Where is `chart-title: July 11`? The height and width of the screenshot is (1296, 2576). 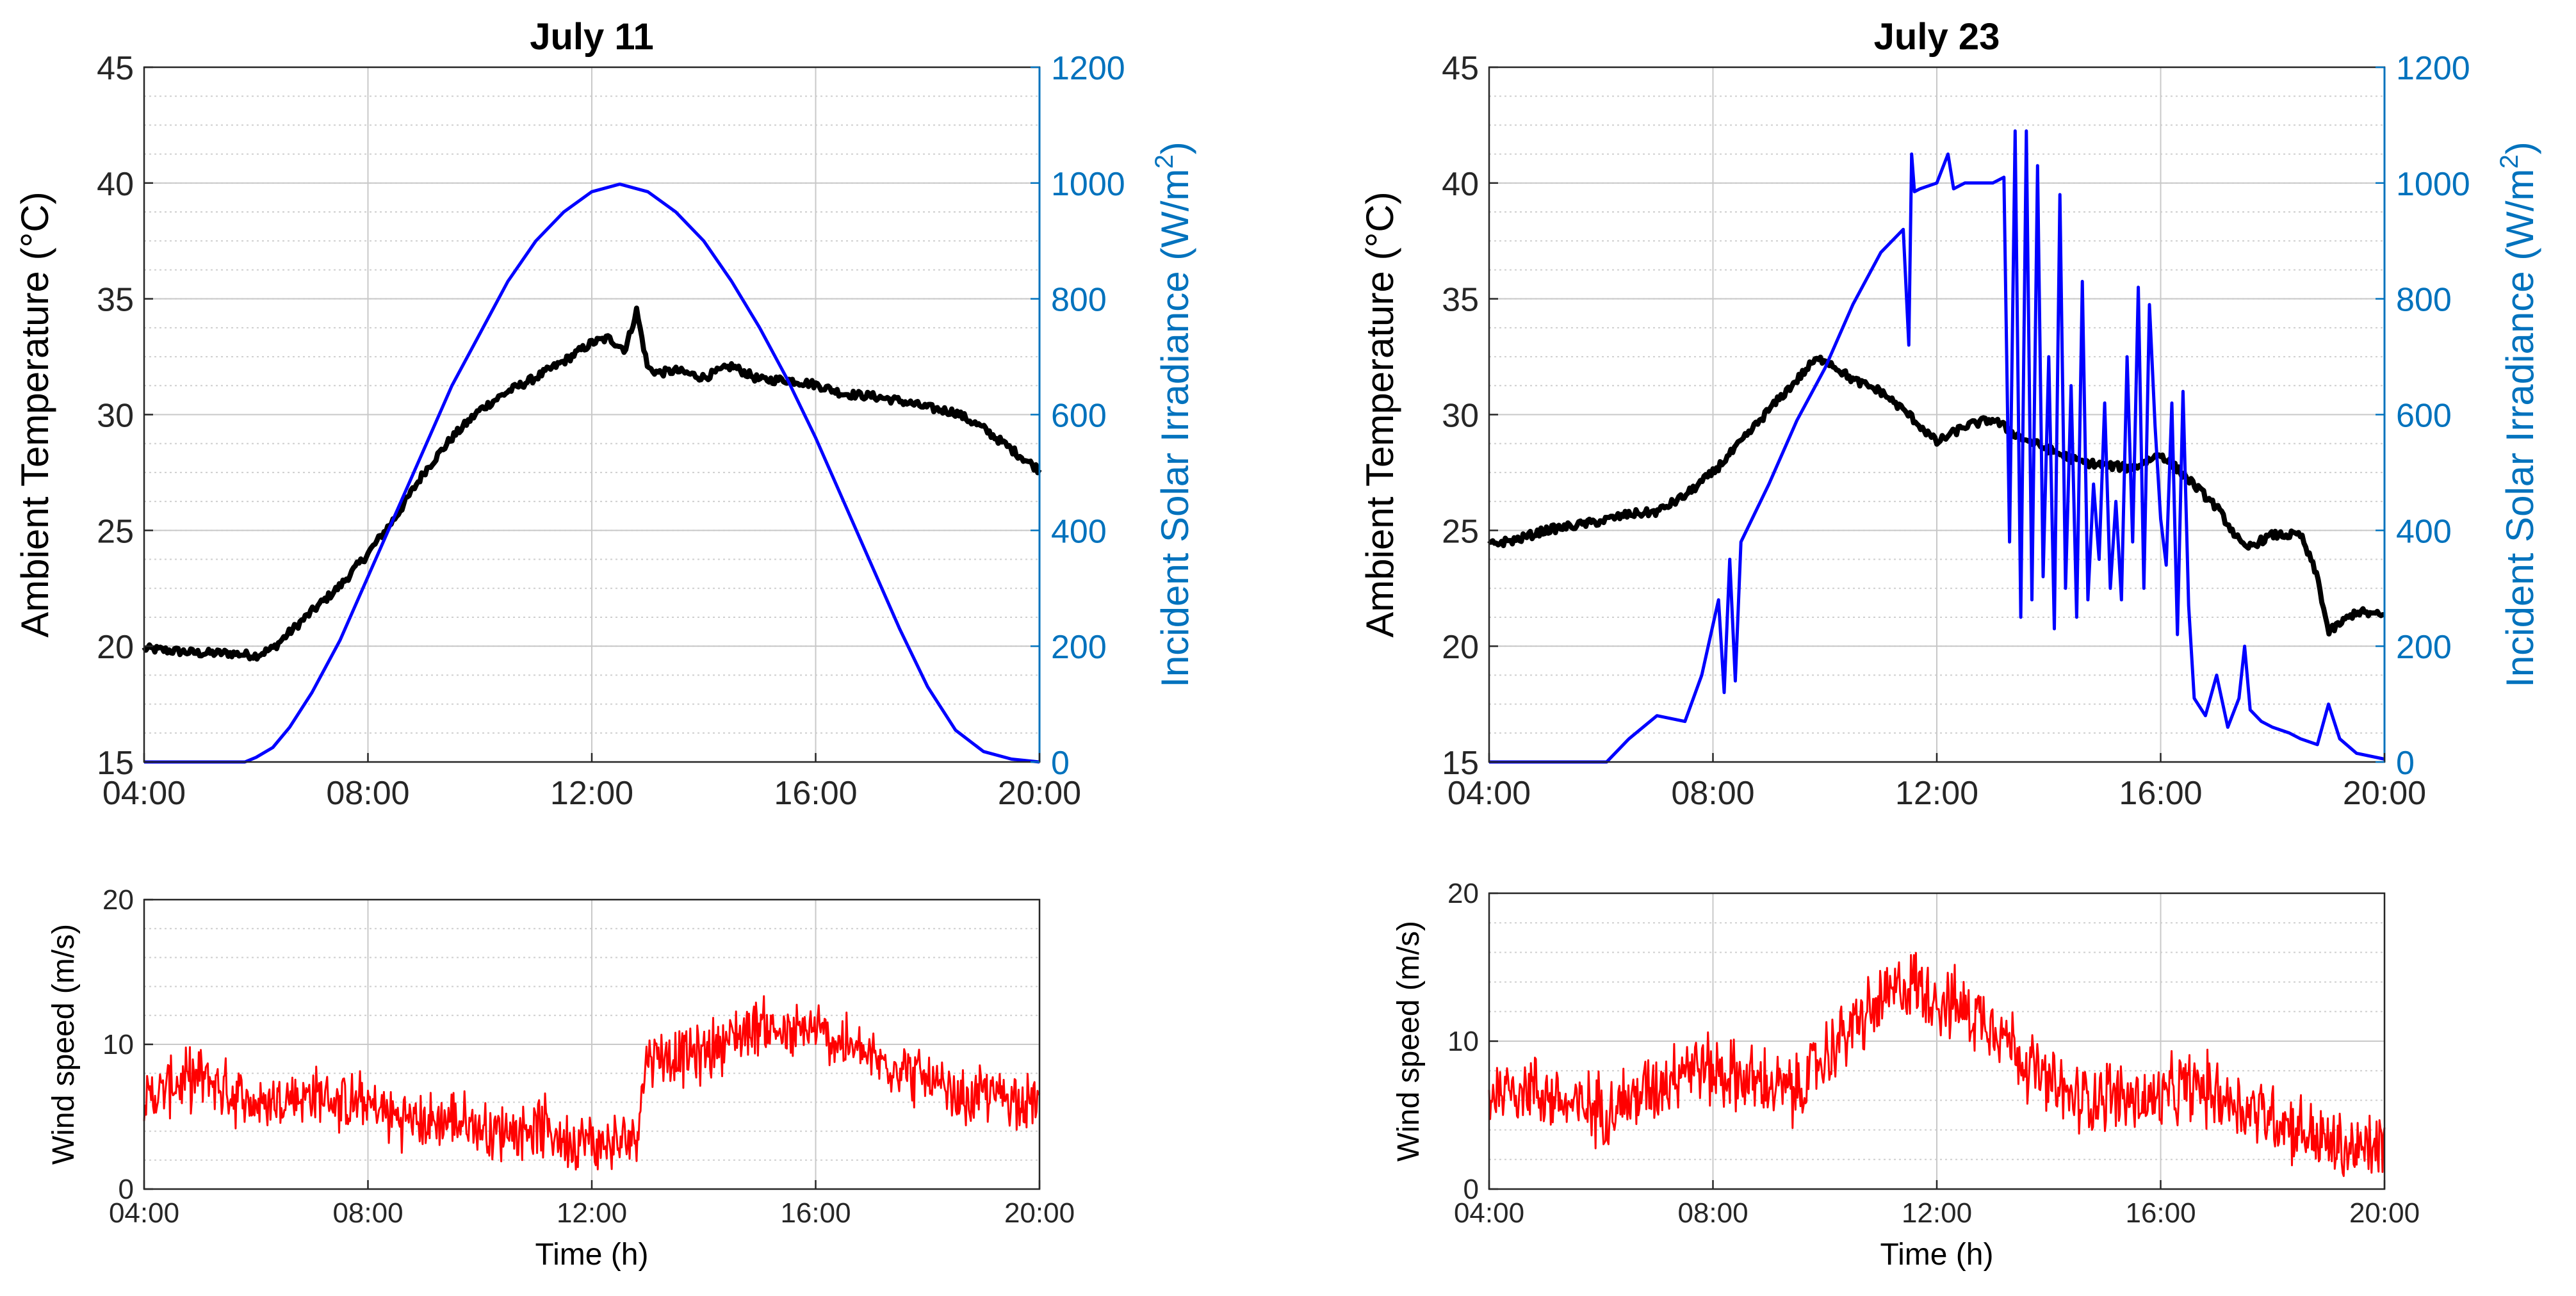
chart-title: July 11 is located at coordinates (591, 37).